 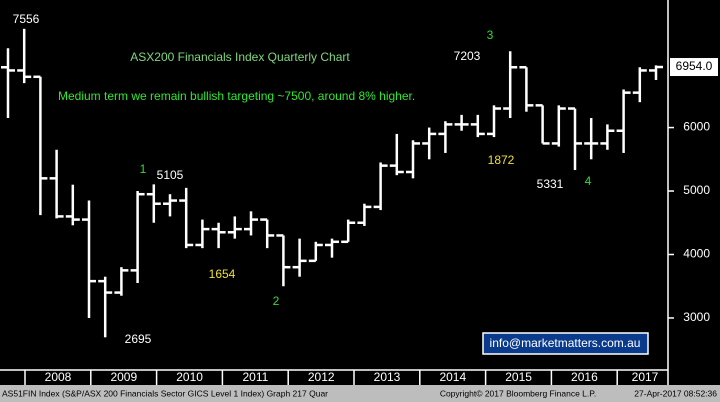 I want to click on annotation: 5331, so click(x=550, y=184).